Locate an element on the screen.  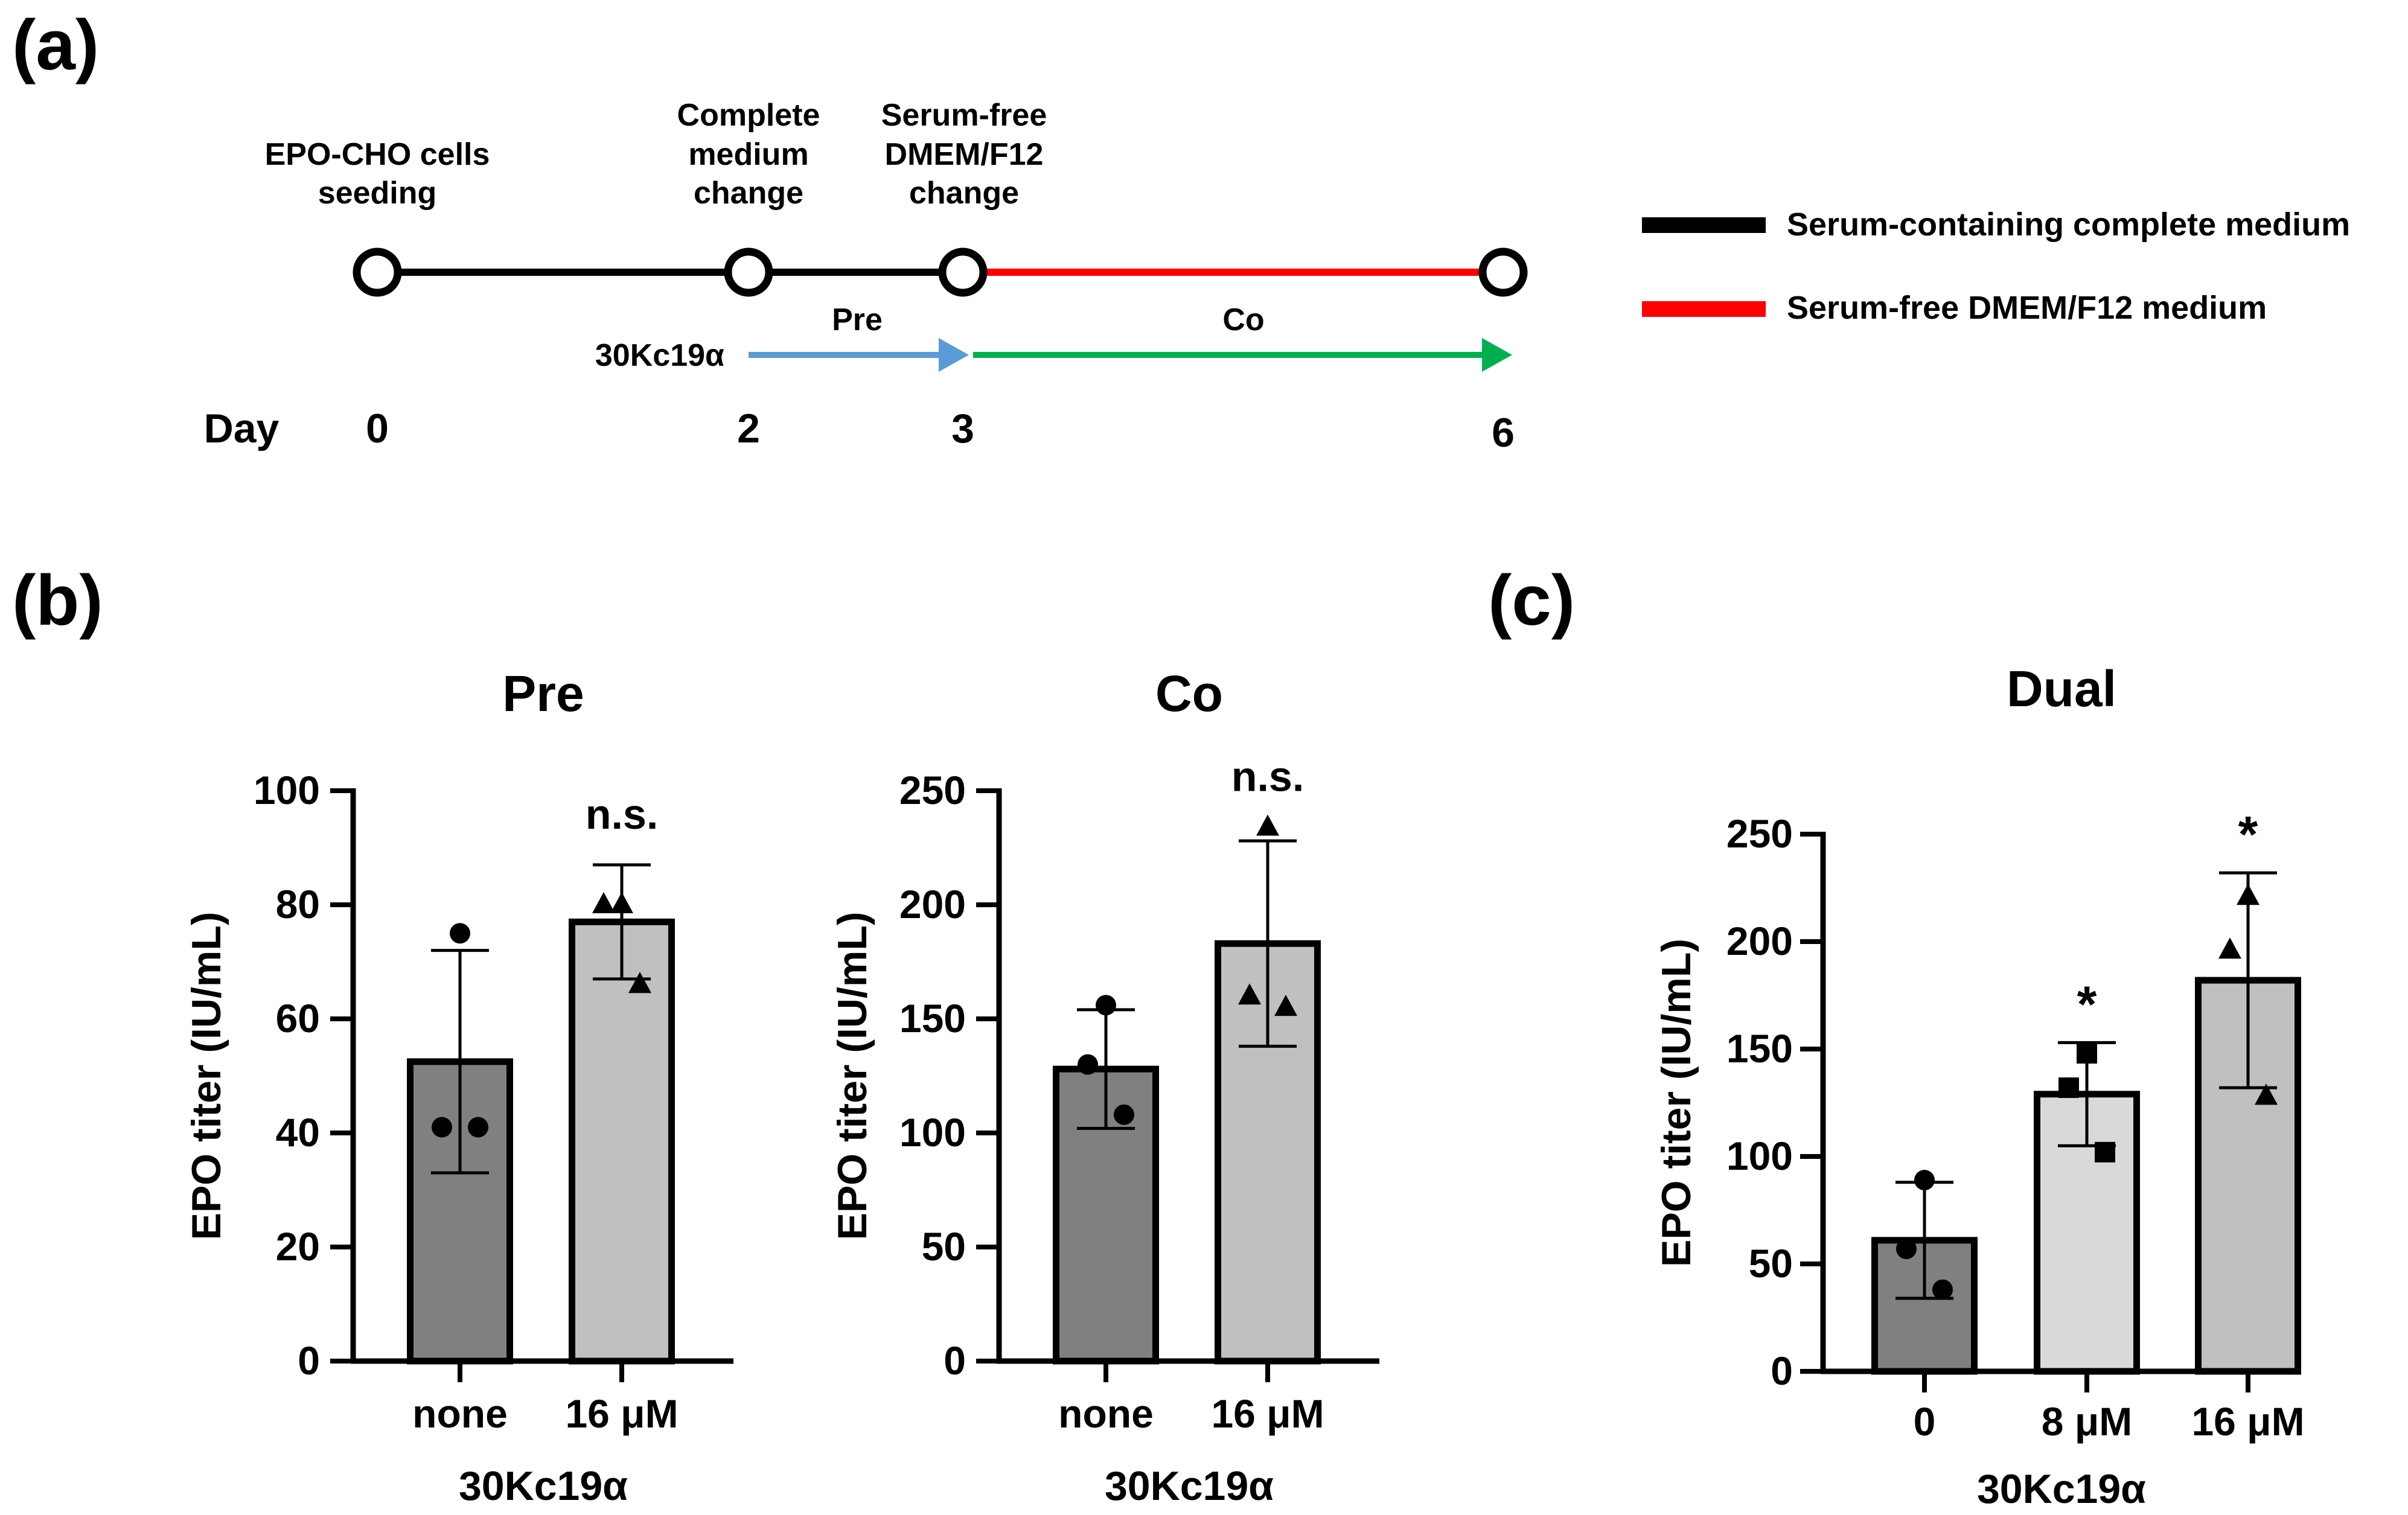
y-tick-label: 60 is located at coordinates (298, 1018).